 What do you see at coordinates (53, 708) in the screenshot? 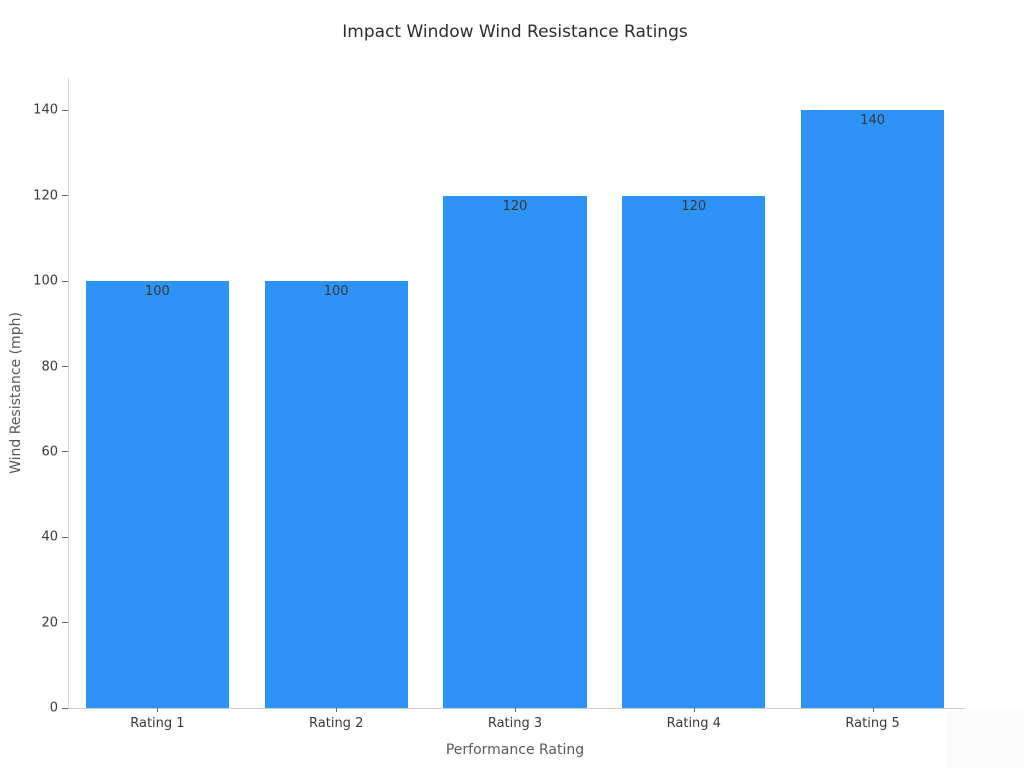
I see `y-tick-label: 0` at bounding box center [53, 708].